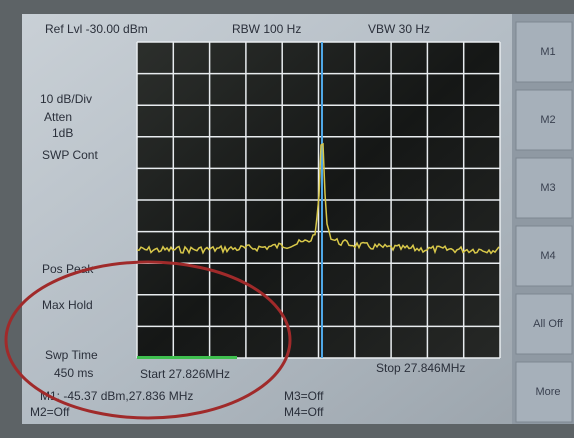  What do you see at coordinates (71, 355) in the screenshot?
I see `sweep-time-label: Swp Time` at bounding box center [71, 355].